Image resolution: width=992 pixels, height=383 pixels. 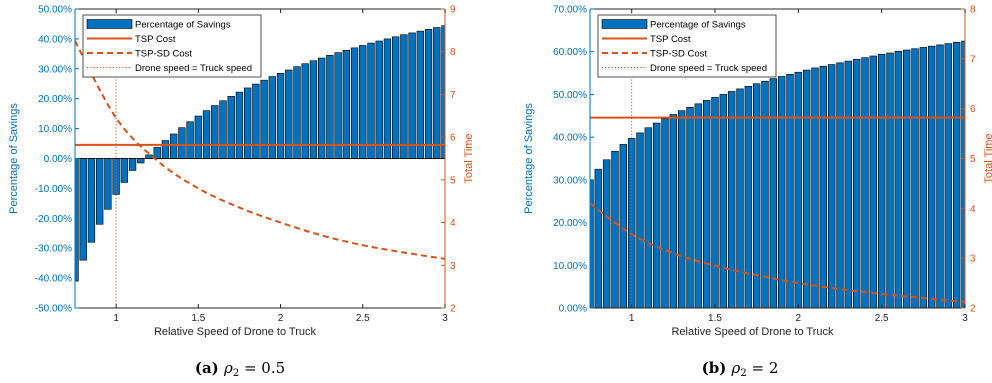 I want to click on y2-tick-label: 6, so click(x=973, y=109).